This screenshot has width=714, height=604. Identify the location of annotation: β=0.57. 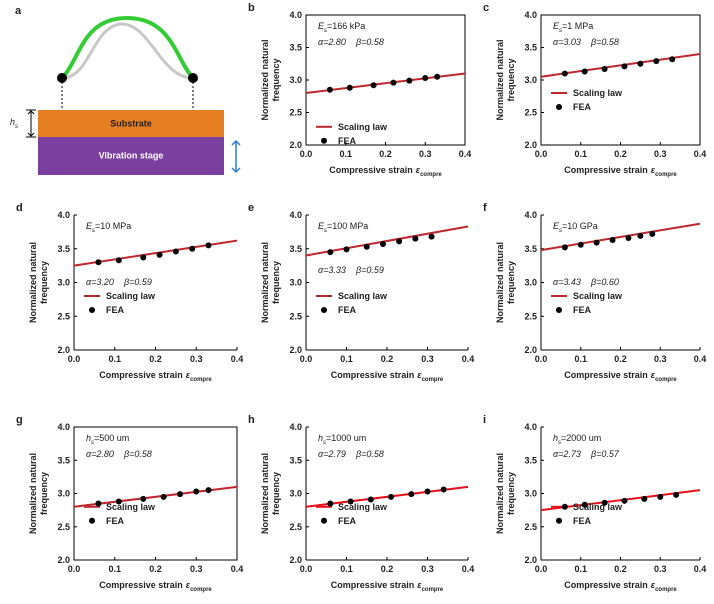
(605, 454).